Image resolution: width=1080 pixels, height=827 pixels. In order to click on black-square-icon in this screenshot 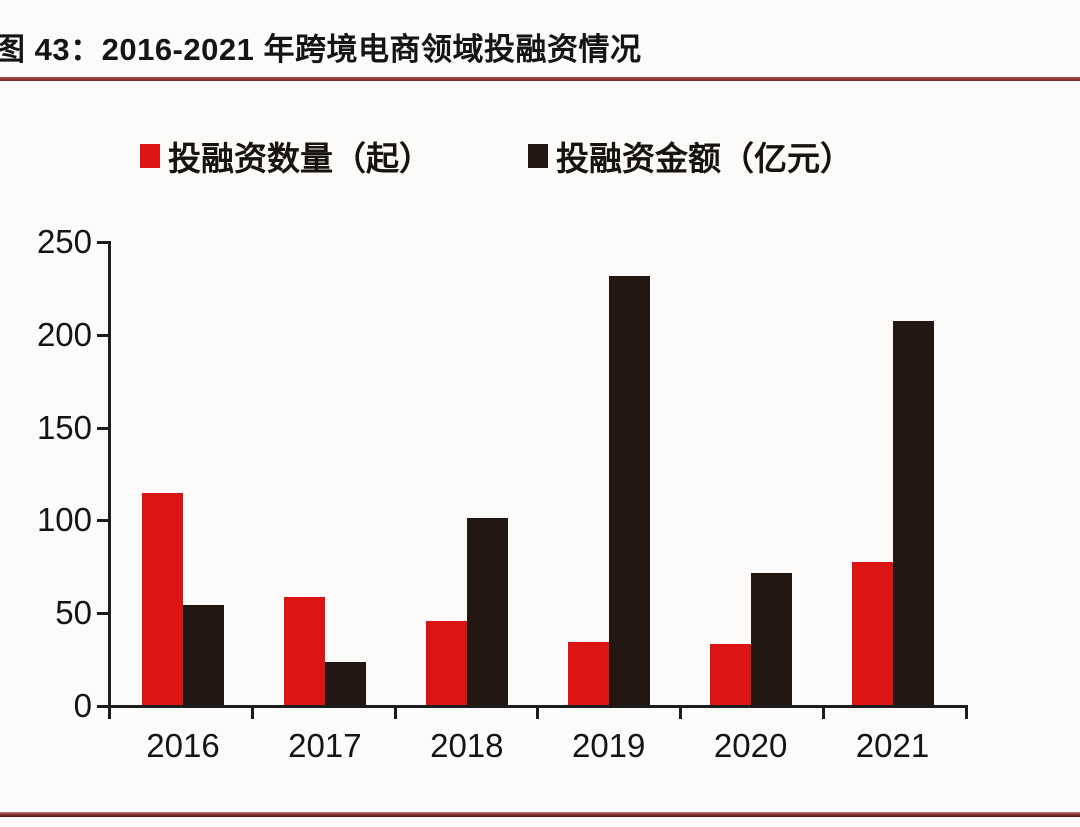, I will do `click(538, 156)`.